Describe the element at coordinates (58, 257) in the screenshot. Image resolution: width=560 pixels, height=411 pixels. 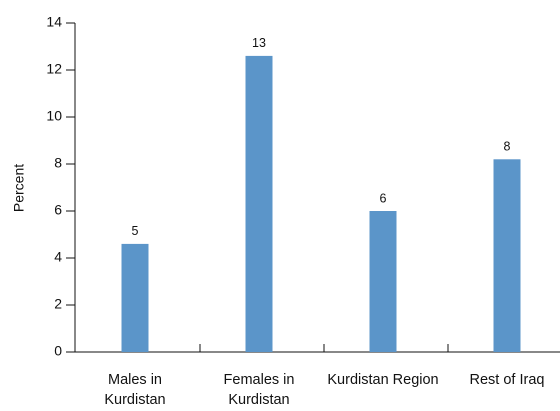
I see `y-tick-label: 4` at that location.